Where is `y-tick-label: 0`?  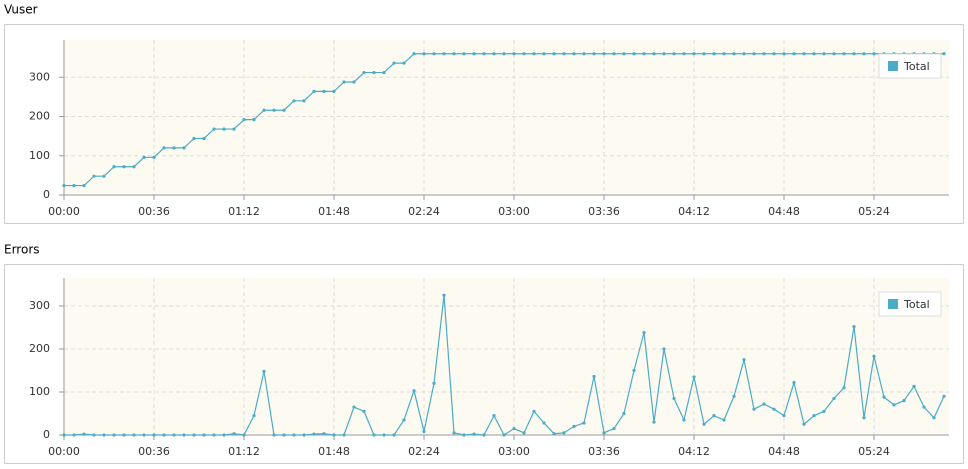
y-tick-label: 0 is located at coordinates (46, 434).